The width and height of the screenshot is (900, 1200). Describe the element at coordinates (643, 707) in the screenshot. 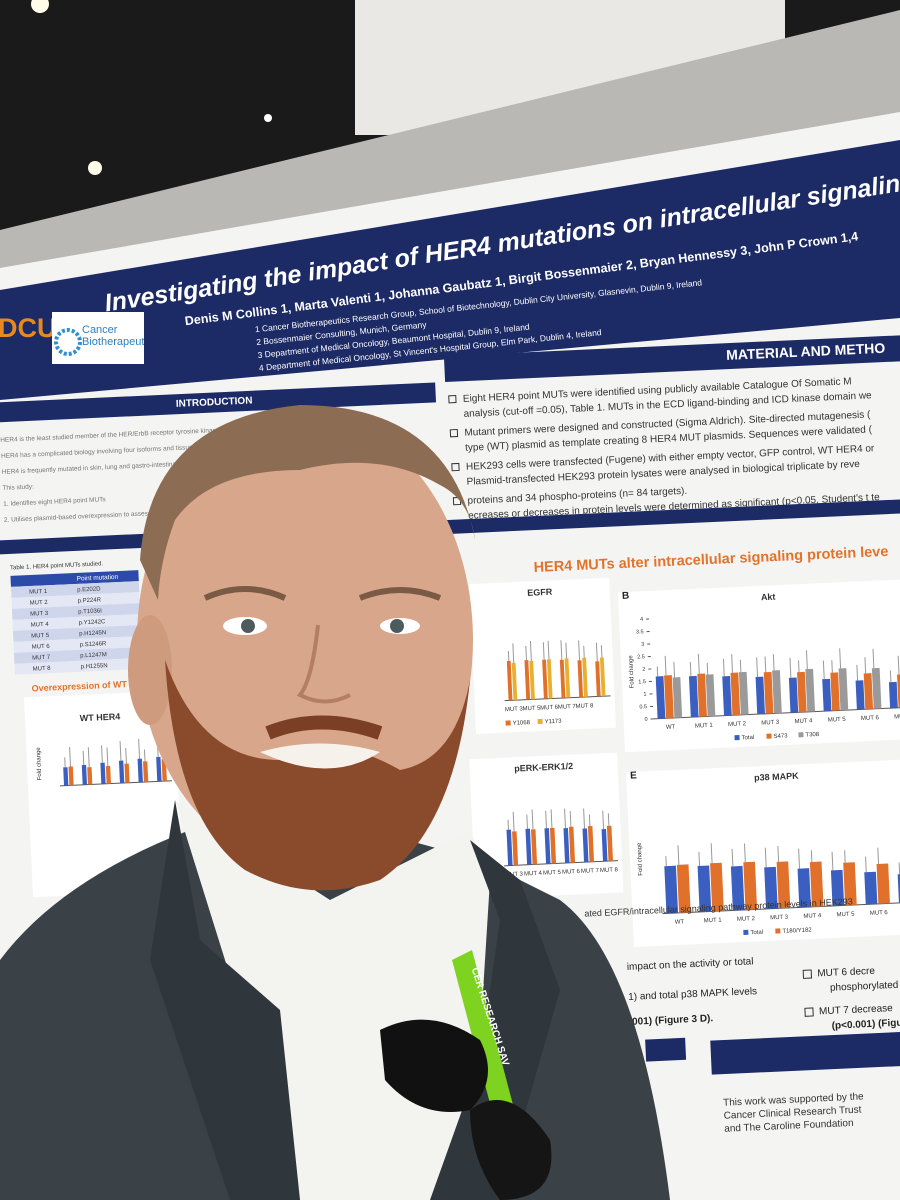

I see `y-tick-label: 0.5` at that location.